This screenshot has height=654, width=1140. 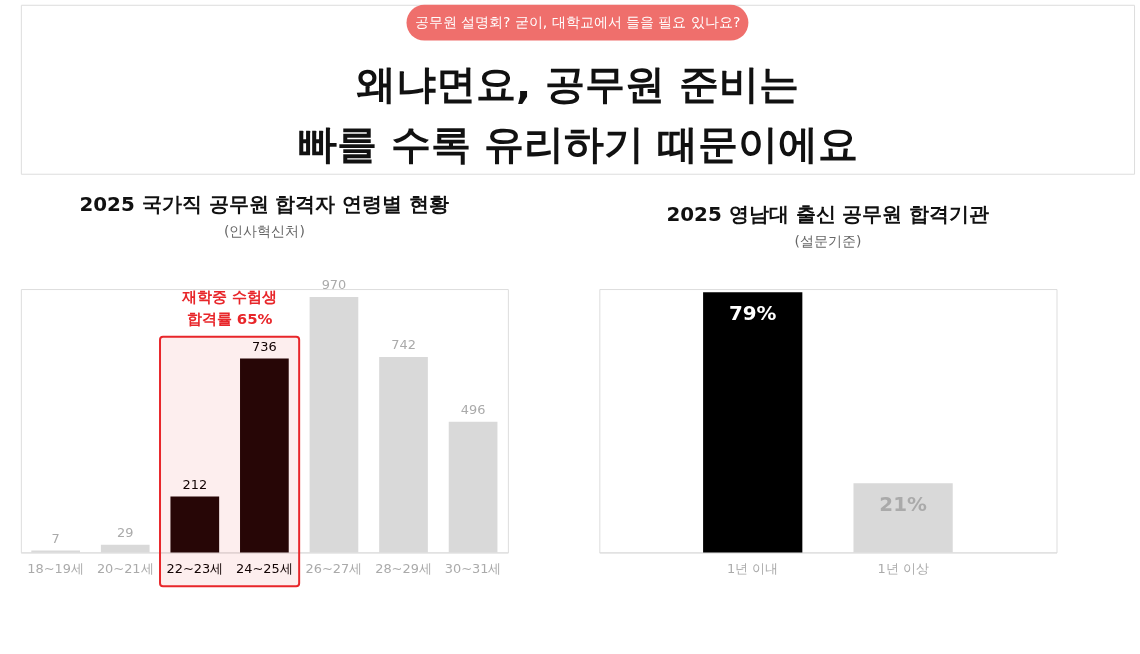 I want to click on x-tick-label: 26~27세, so click(x=334, y=568).